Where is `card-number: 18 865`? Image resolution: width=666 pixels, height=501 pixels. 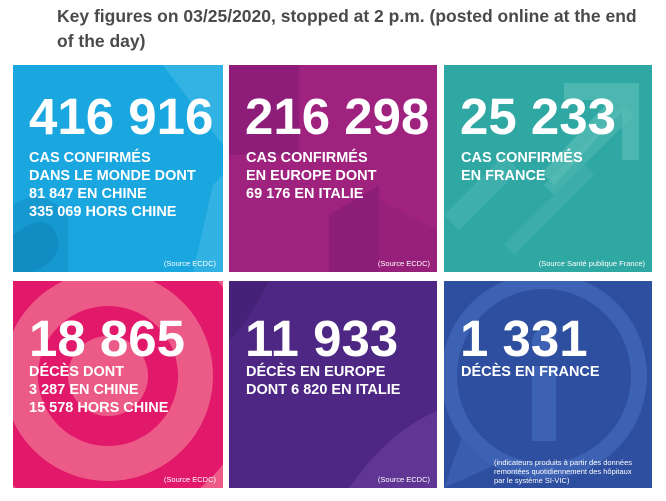 card-number: 18 865 is located at coordinates (107, 338).